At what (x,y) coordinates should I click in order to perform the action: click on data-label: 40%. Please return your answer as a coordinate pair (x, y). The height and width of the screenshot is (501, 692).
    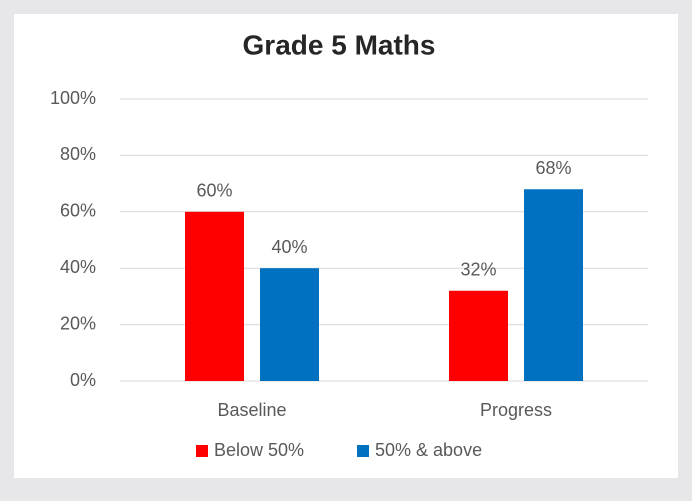
    Looking at the image, I should click on (289, 247).